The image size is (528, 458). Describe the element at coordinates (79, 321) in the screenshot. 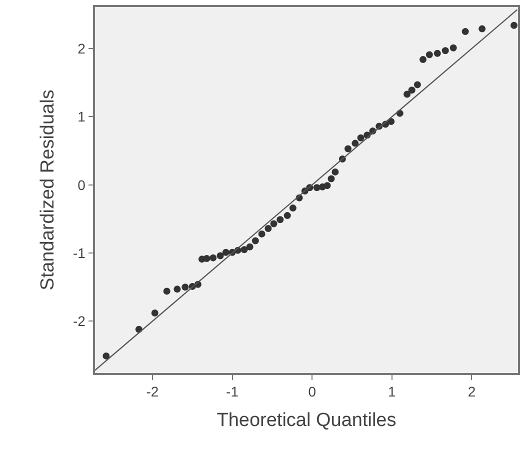

I see `y-tick-label: -2` at that location.